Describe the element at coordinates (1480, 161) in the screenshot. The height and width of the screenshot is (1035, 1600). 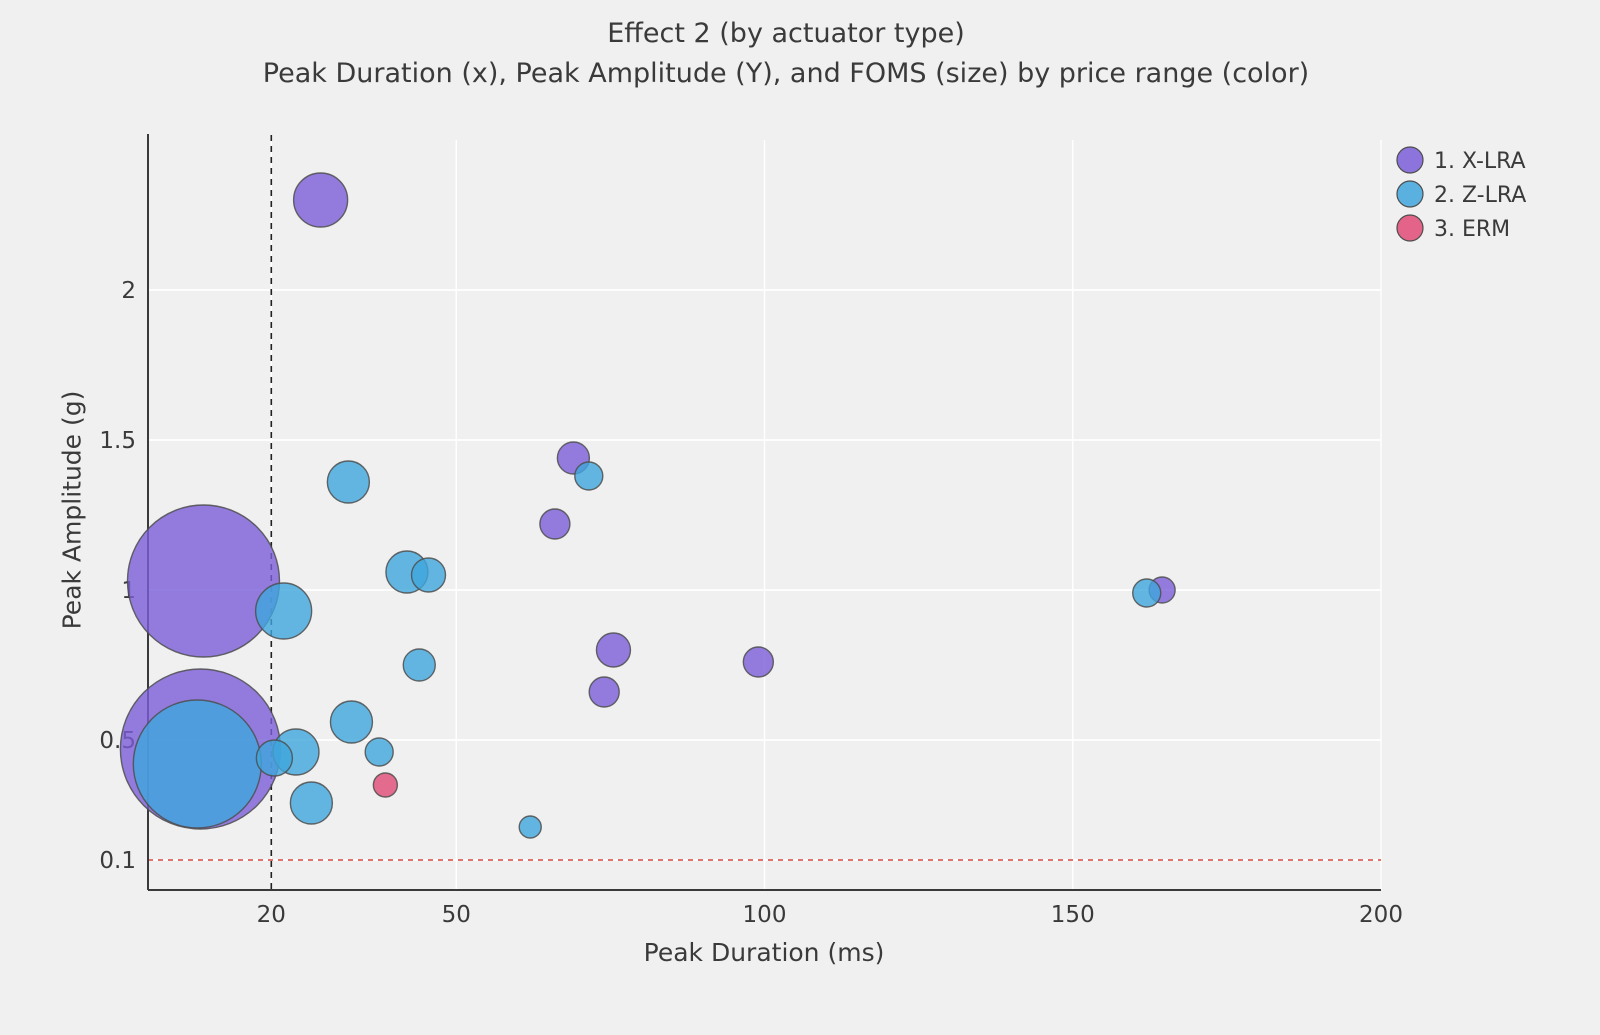
I see `legend-label-x-lra: 1. X-LRA` at that location.